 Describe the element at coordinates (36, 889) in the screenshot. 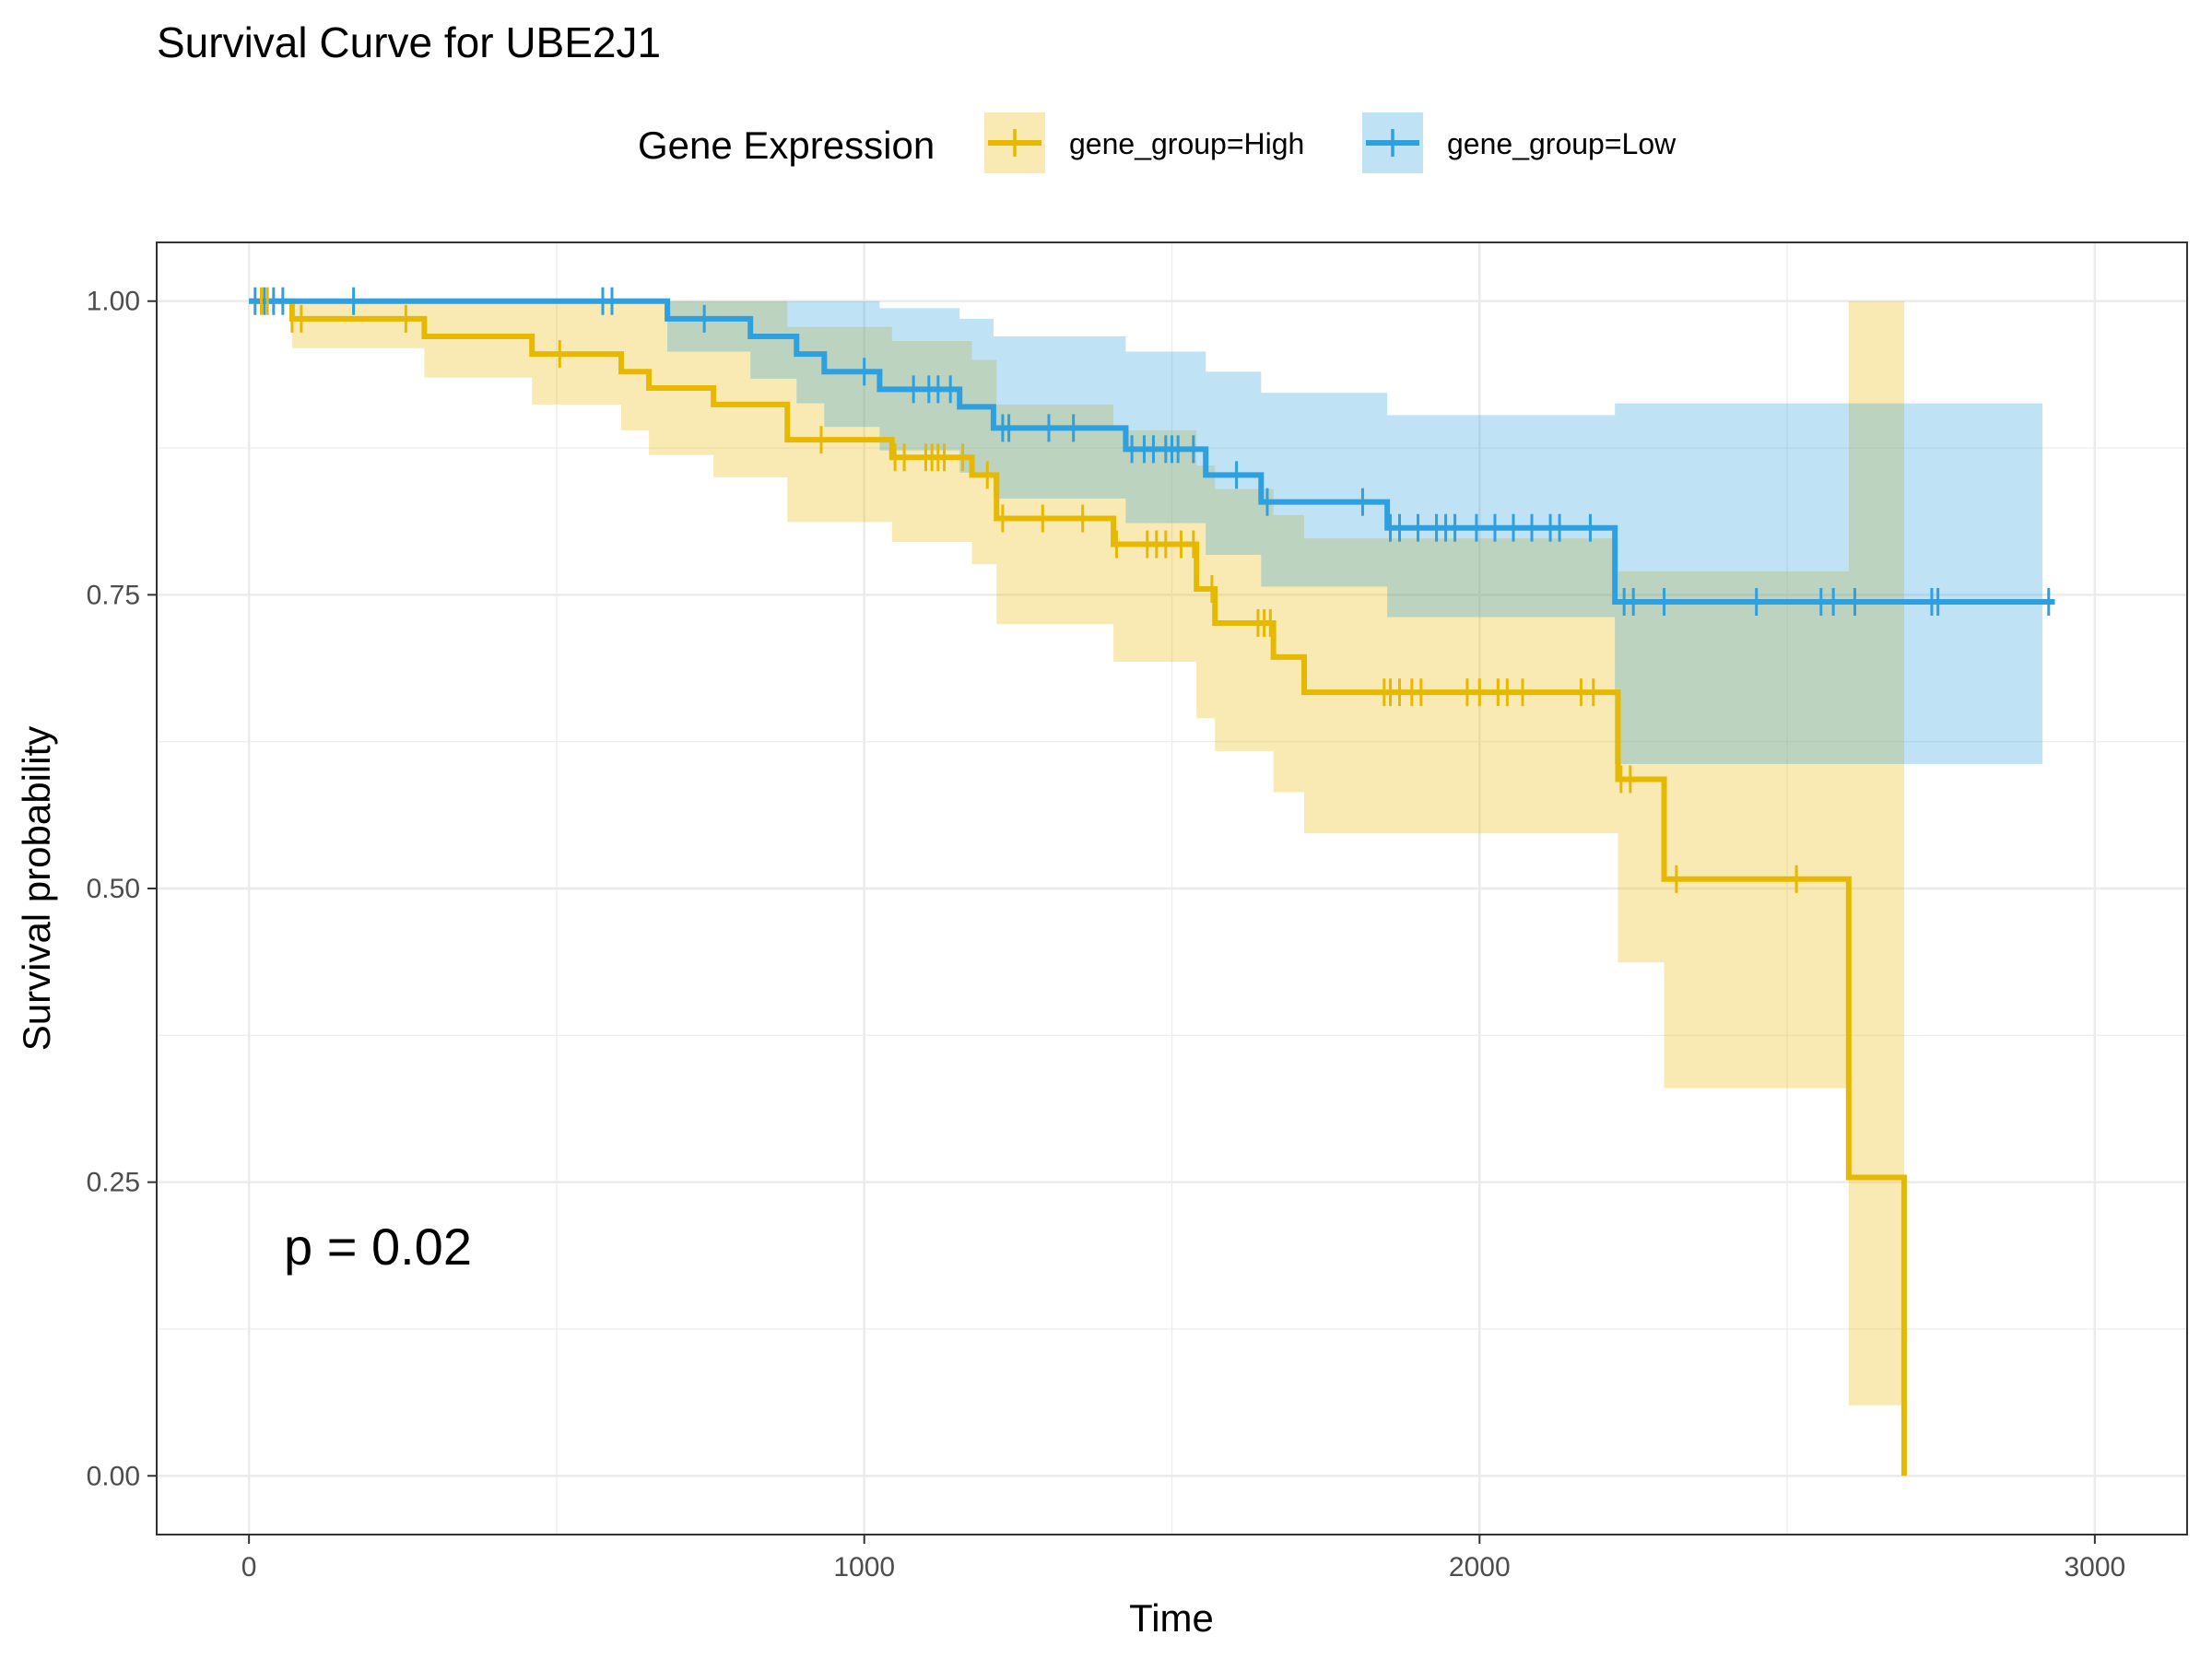

I see `y-axis-title: Survival probability` at that location.